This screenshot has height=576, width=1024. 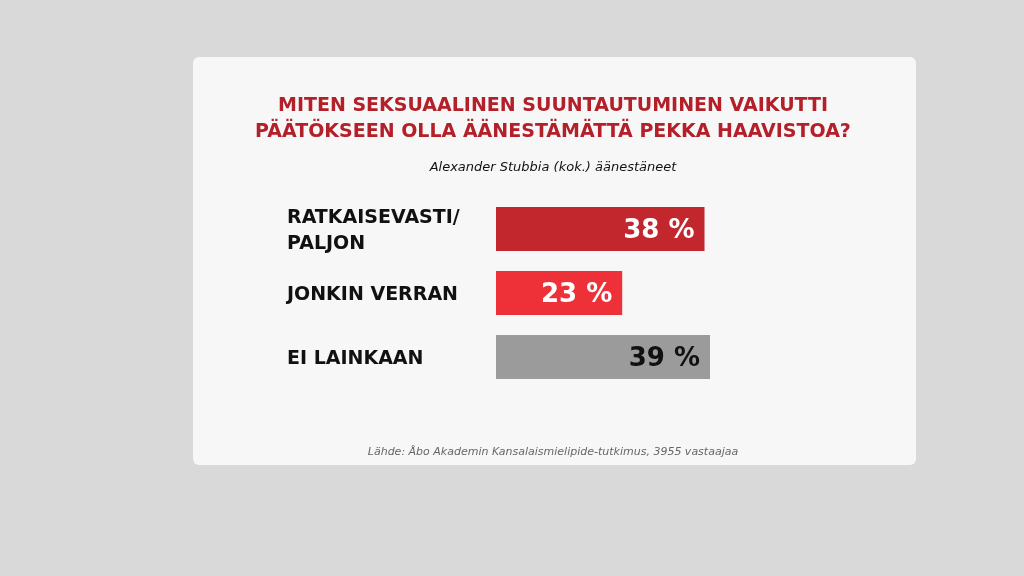 I want to click on data-label: 39 %, so click(x=664, y=357).